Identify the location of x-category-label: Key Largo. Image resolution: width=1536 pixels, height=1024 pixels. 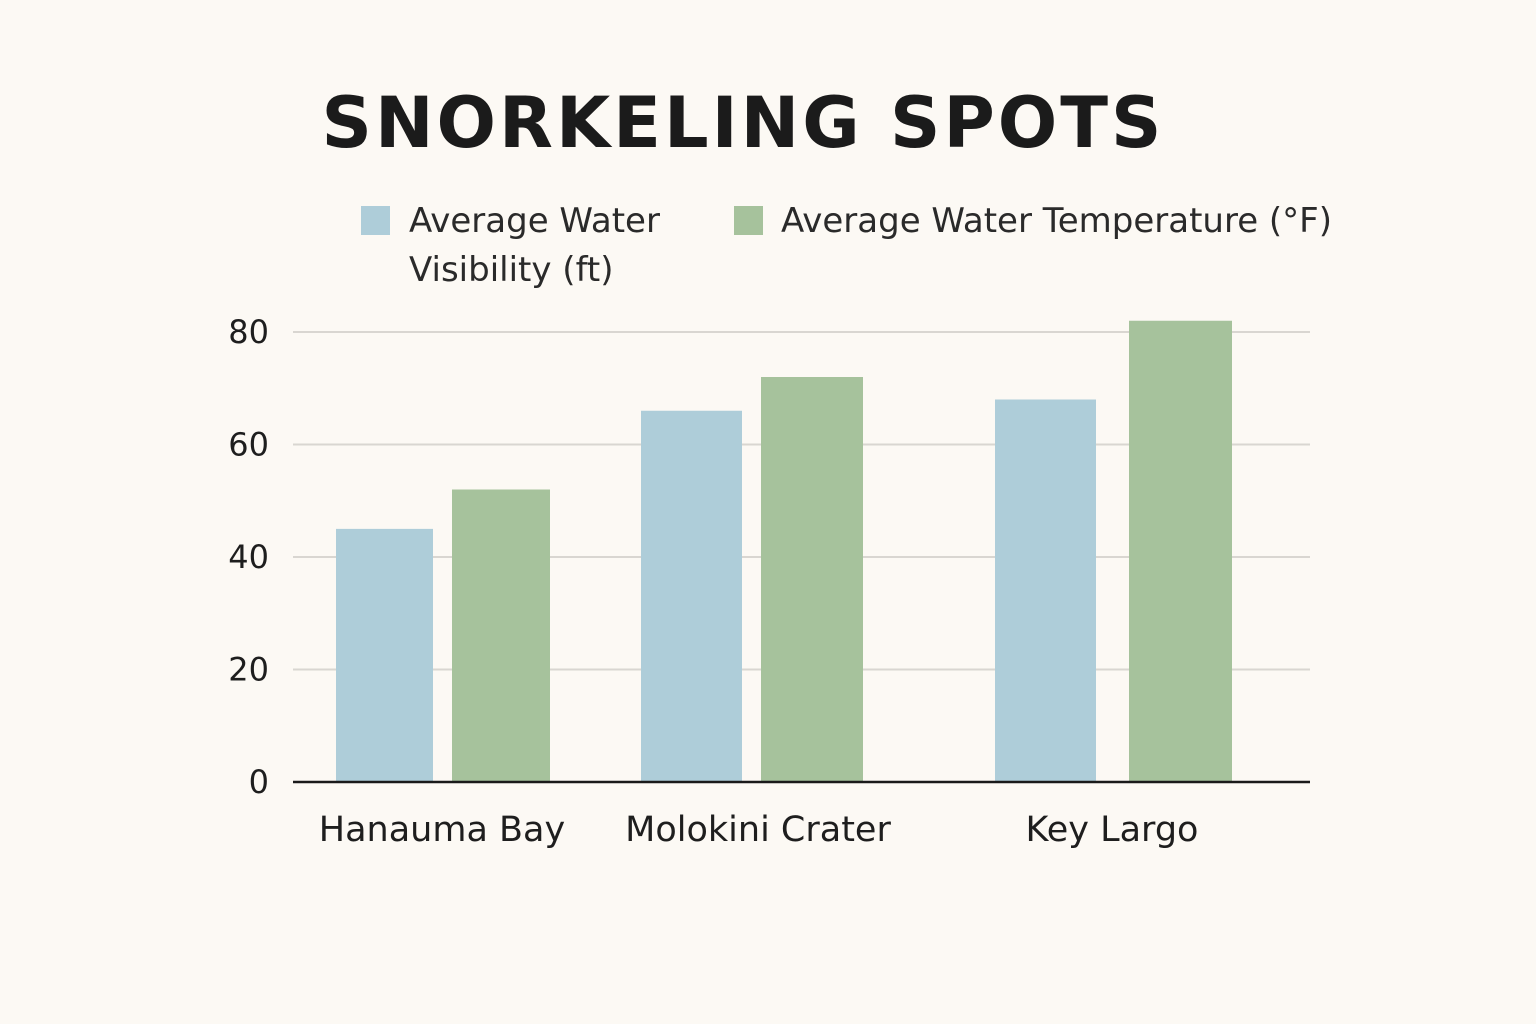
(1112, 830).